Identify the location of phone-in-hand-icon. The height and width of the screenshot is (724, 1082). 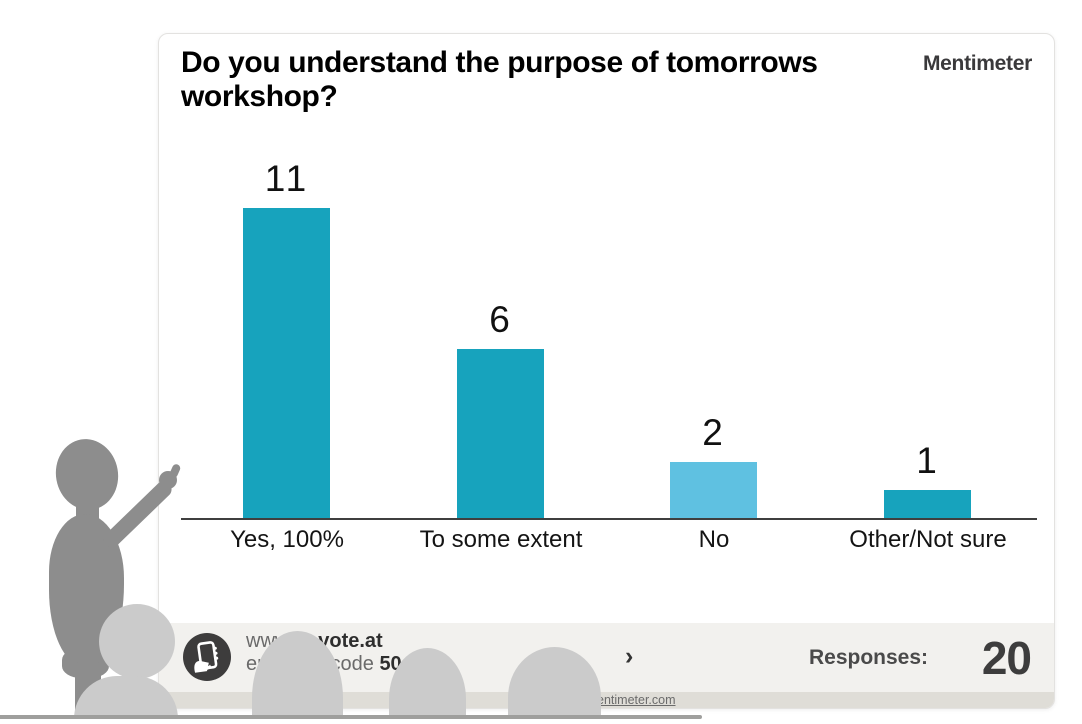
(207, 657).